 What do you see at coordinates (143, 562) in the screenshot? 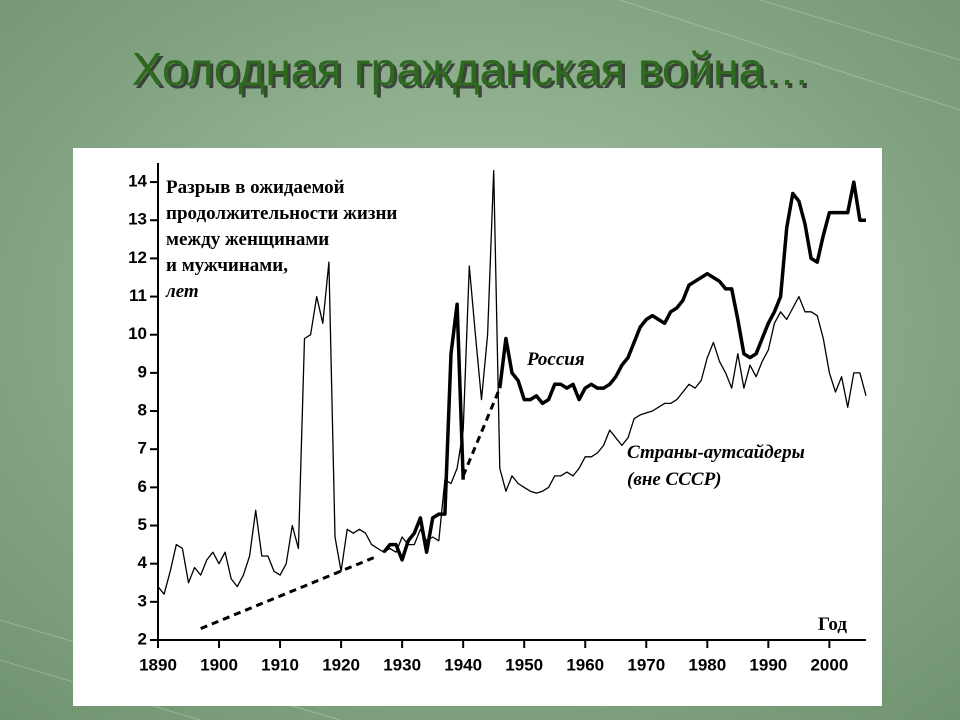
I see `y-tick-label: 4` at bounding box center [143, 562].